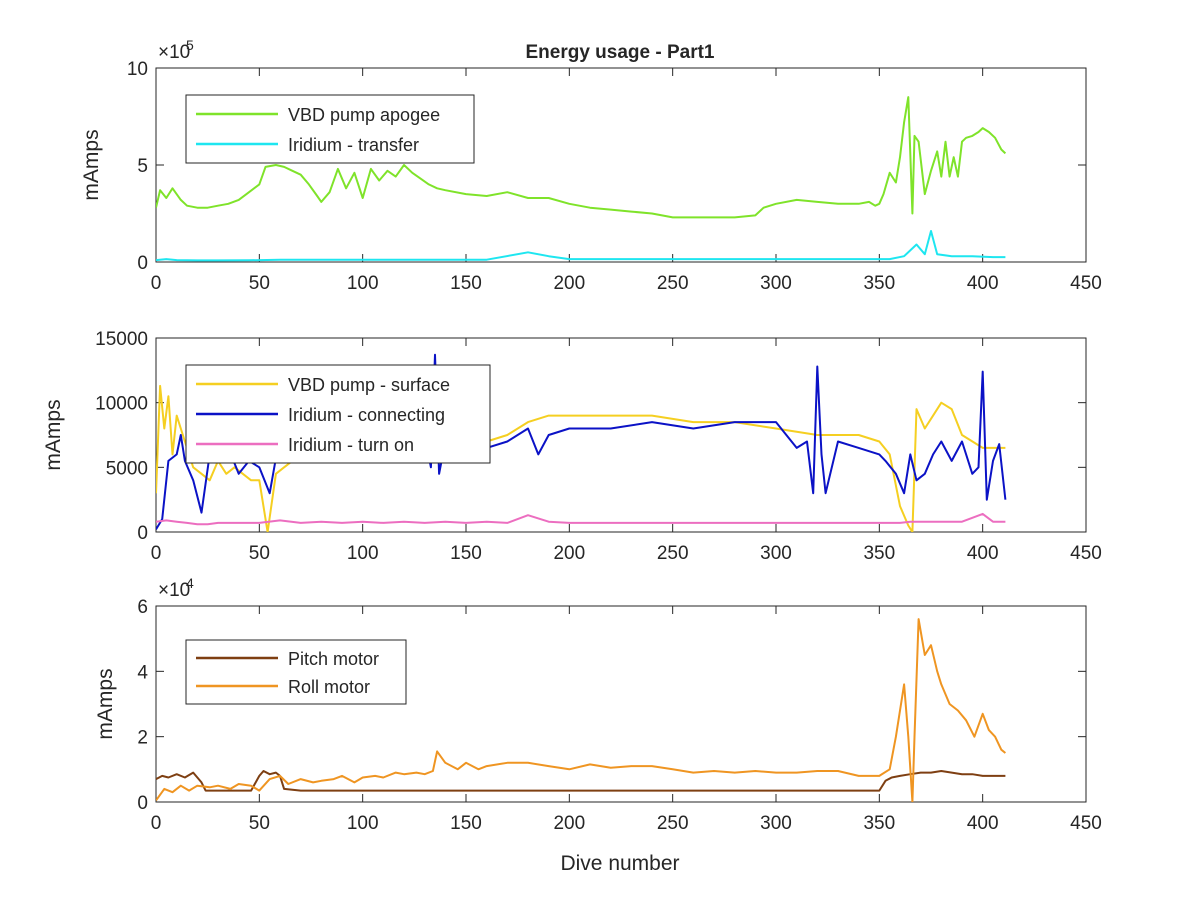 The height and width of the screenshot is (900, 1200). I want to click on legend: VBD pump apogee Iridium - transfer, so click(330, 129).